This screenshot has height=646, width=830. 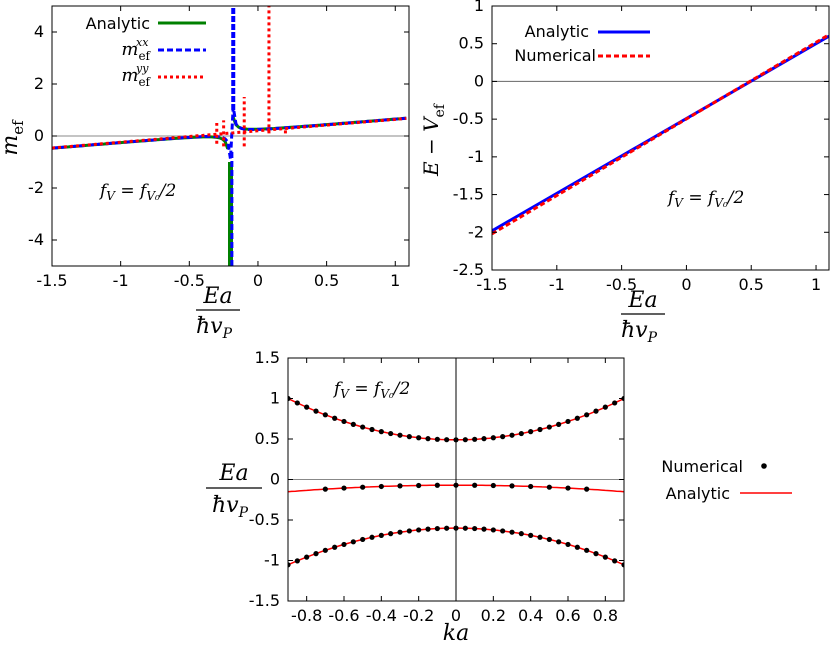 What do you see at coordinates (418, 615) in the screenshot?
I see `x-tick-label: -0.2` at bounding box center [418, 615].